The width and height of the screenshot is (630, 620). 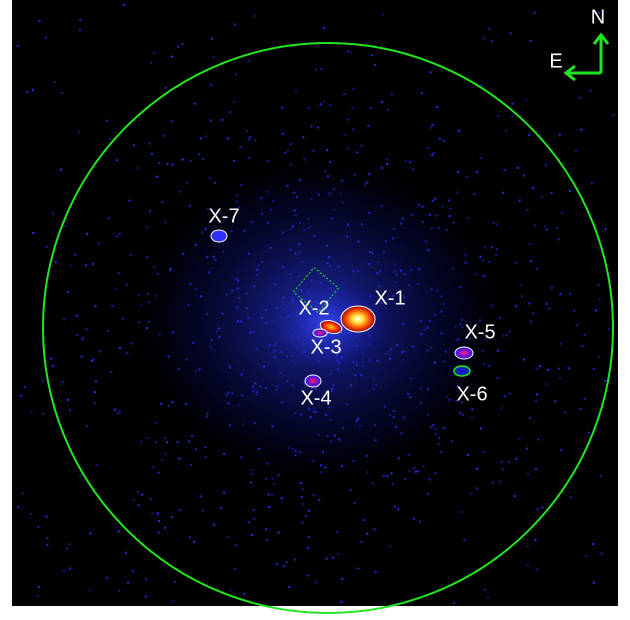 What do you see at coordinates (325, 347) in the screenshot?
I see `source-label: X-3` at bounding box center [325, 347].